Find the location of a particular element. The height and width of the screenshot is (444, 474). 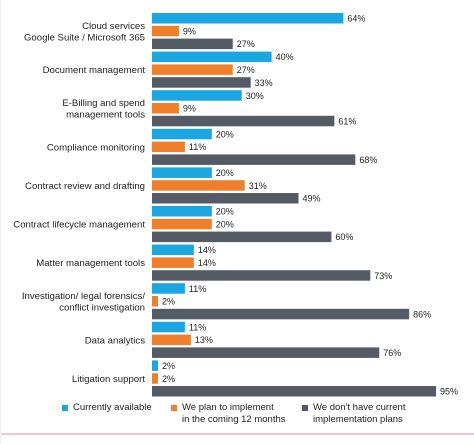

data-label: 64% is located at coordinates (356, 19).